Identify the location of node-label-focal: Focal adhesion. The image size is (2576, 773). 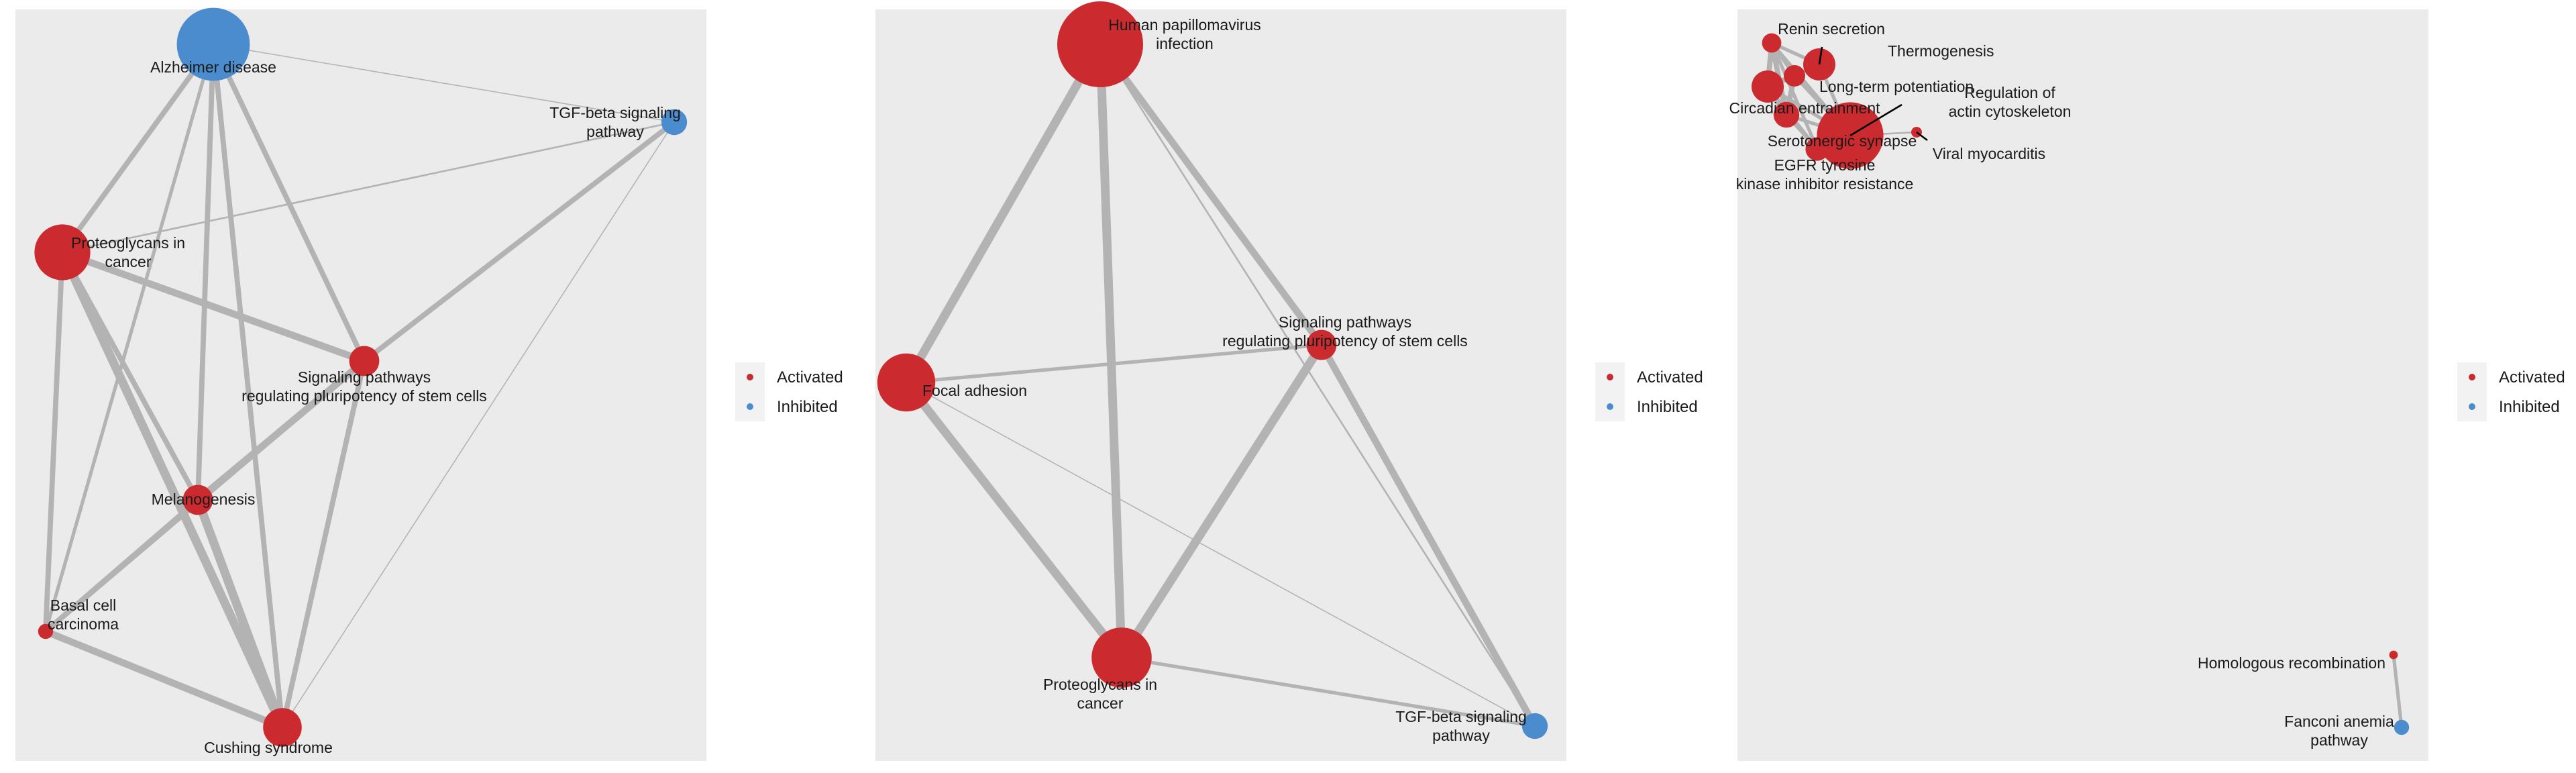
(974, 391).